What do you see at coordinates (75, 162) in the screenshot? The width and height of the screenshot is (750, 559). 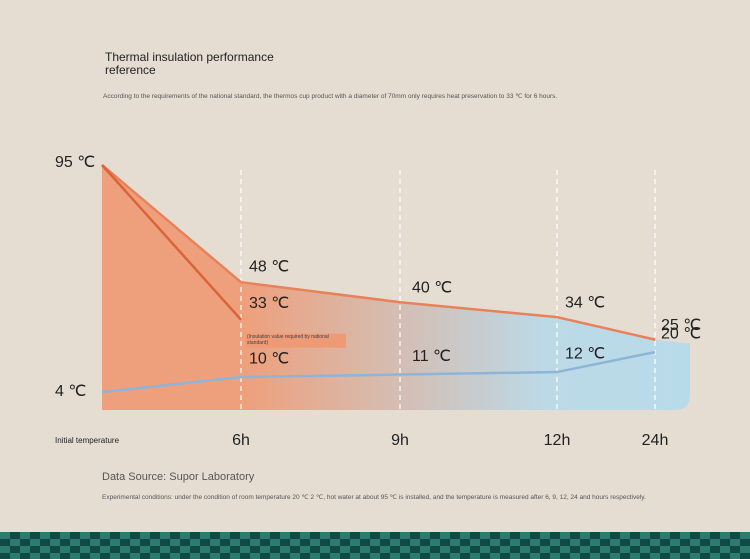 I see `value-label: 95 ℃` at bounding box center [75, 162].